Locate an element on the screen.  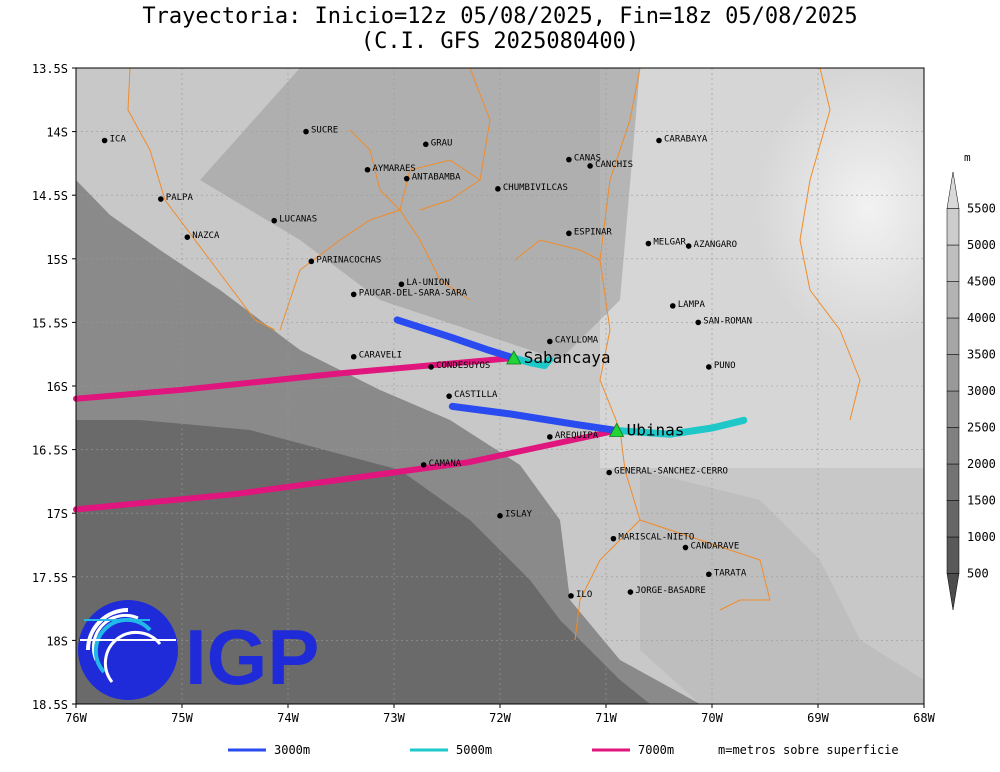
place-label: PAUCAR-DEL-SARA-SARA is located at coordinates (413, 293).